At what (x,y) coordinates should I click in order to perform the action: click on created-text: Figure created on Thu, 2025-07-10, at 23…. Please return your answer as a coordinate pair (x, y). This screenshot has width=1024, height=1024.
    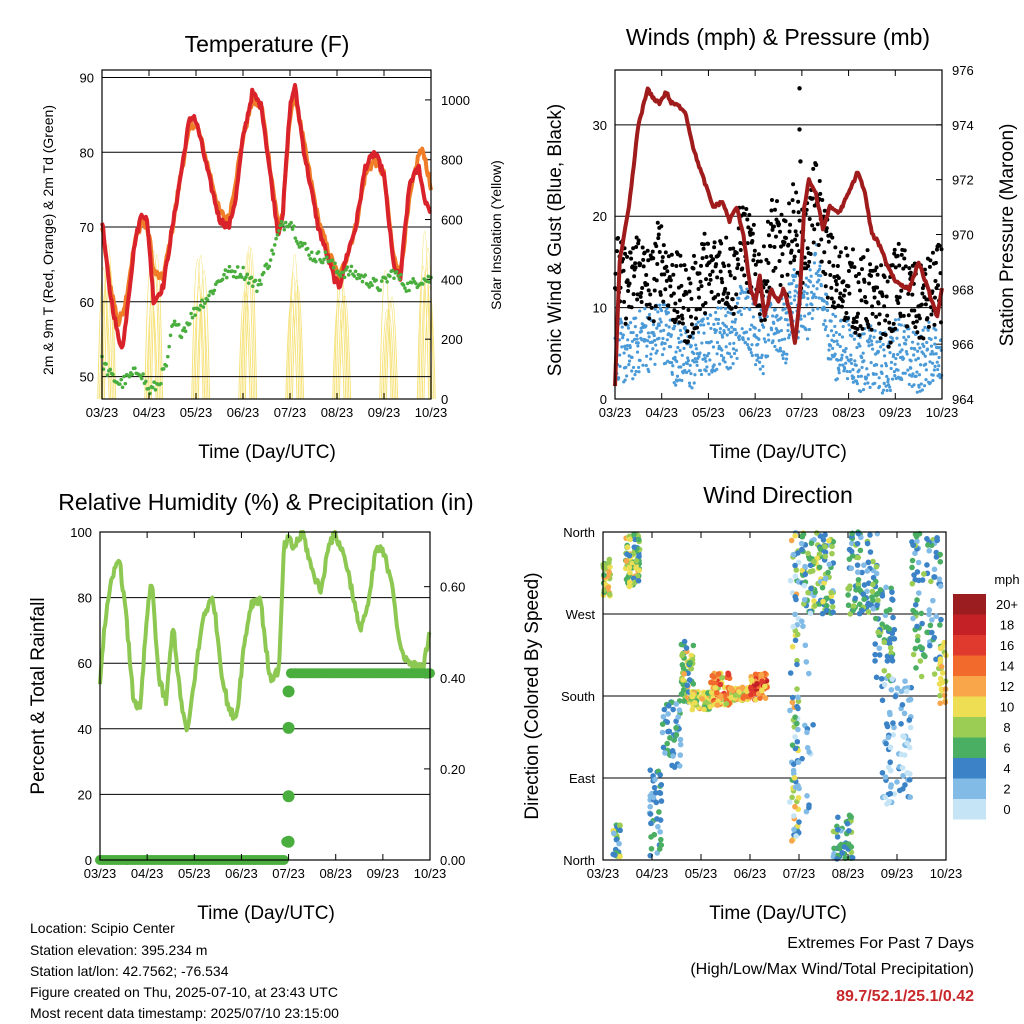
    Looking at the image, I should click on (184, 992).